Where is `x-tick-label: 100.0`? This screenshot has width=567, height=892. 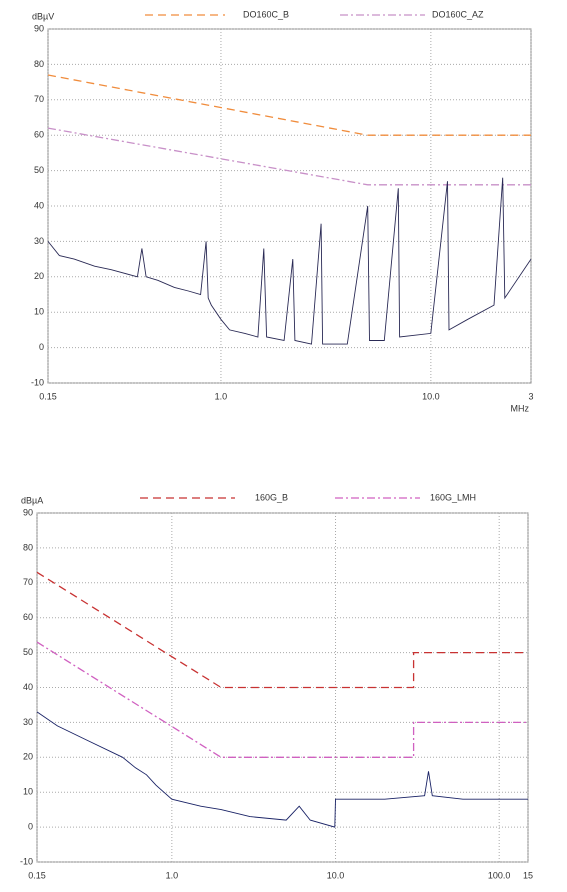
x-tick-label: 100.0 is located at coordinates (499, 875).